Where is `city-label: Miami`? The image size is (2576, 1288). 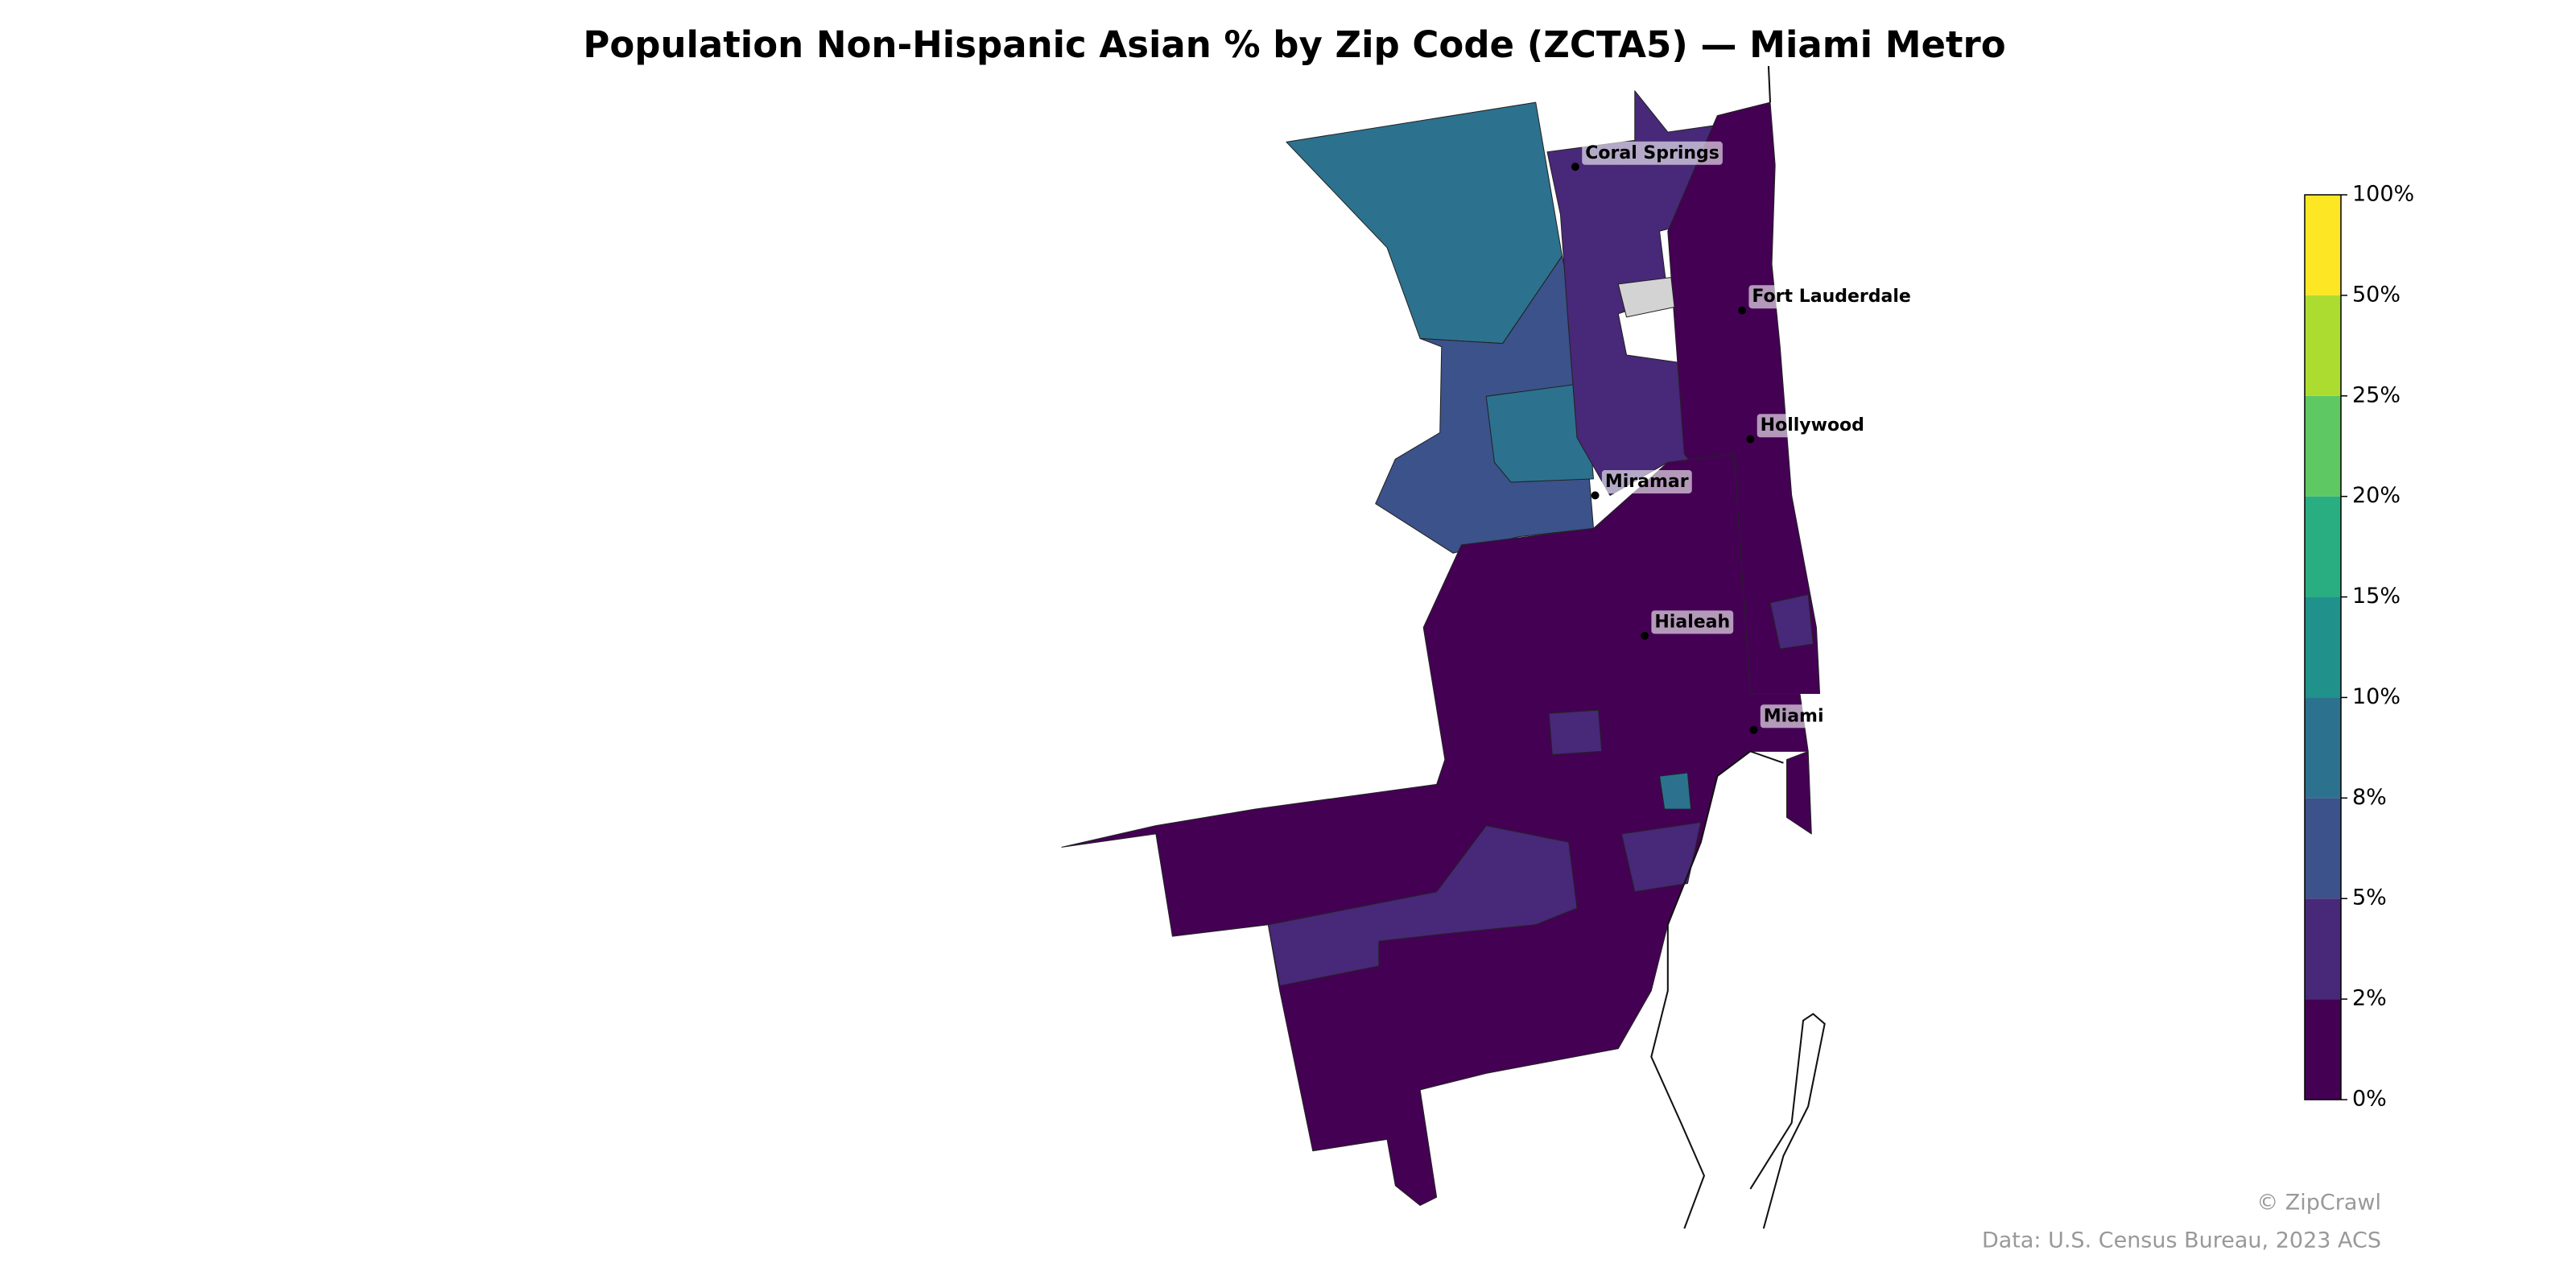 city-label: Miami is located at coordinates (1794, 716).